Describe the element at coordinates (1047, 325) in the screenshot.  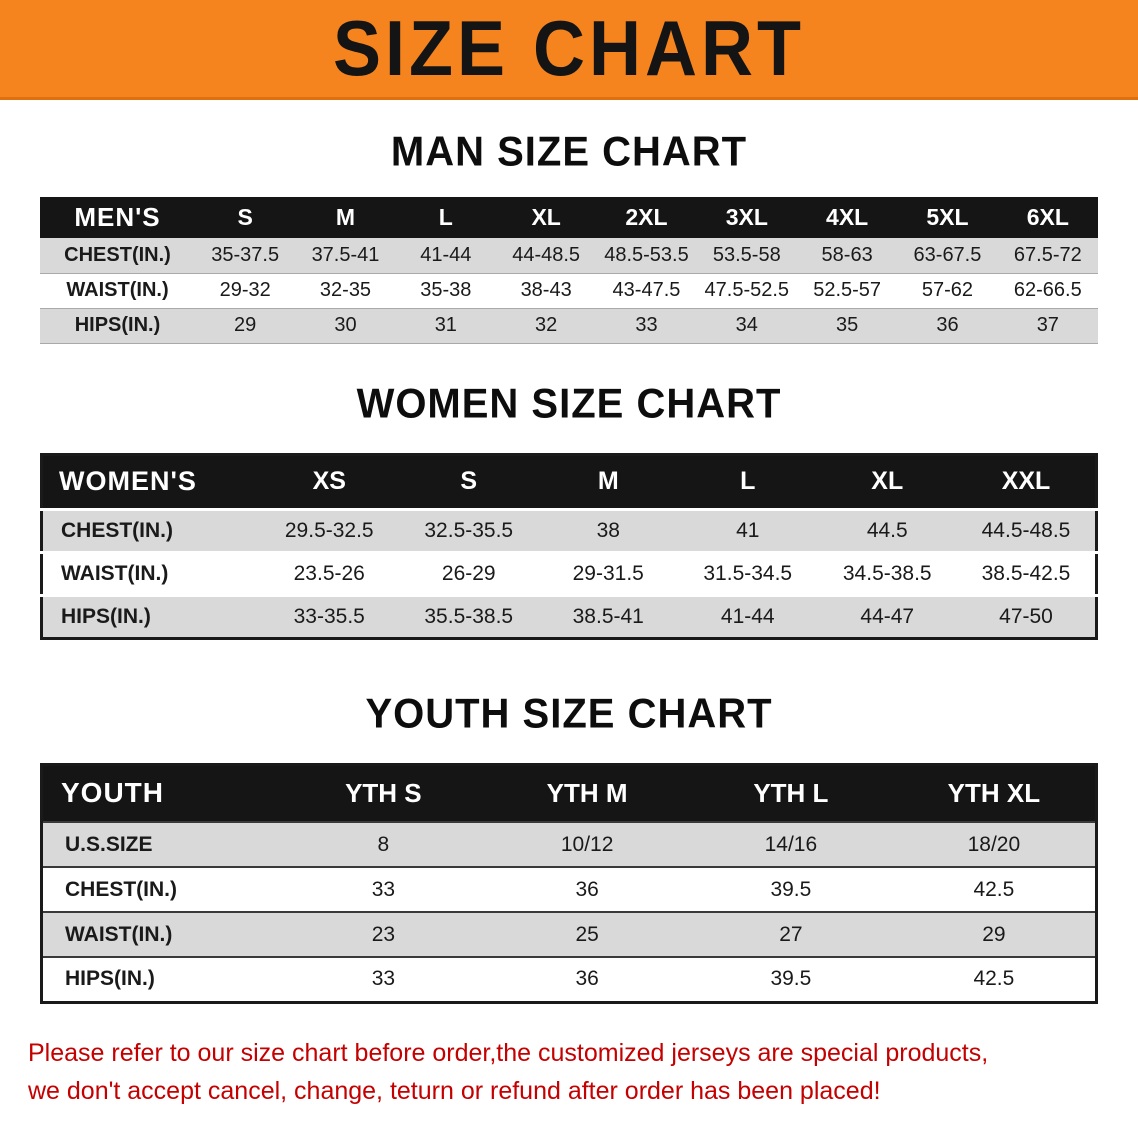
I see `size-value-cell: 37` at that location.